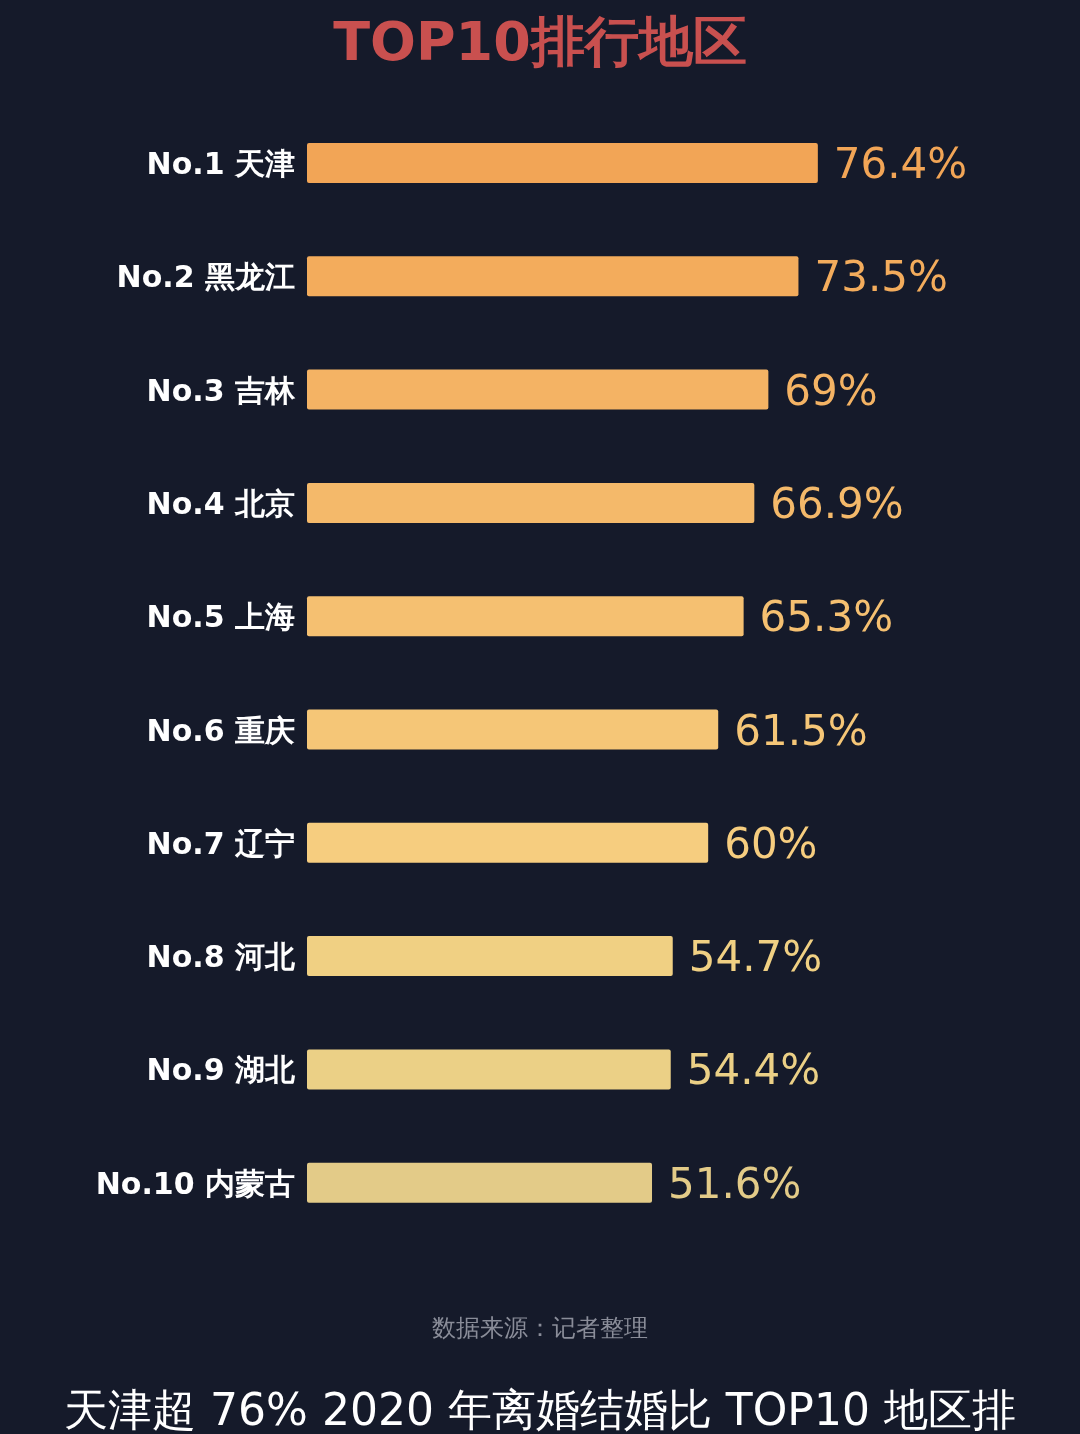 The width and height of the screenshot is (1080, 1434). Describe the element at coordinates (220, 617) in the screenshot. I see `category-label: No.5 上海` at that location.